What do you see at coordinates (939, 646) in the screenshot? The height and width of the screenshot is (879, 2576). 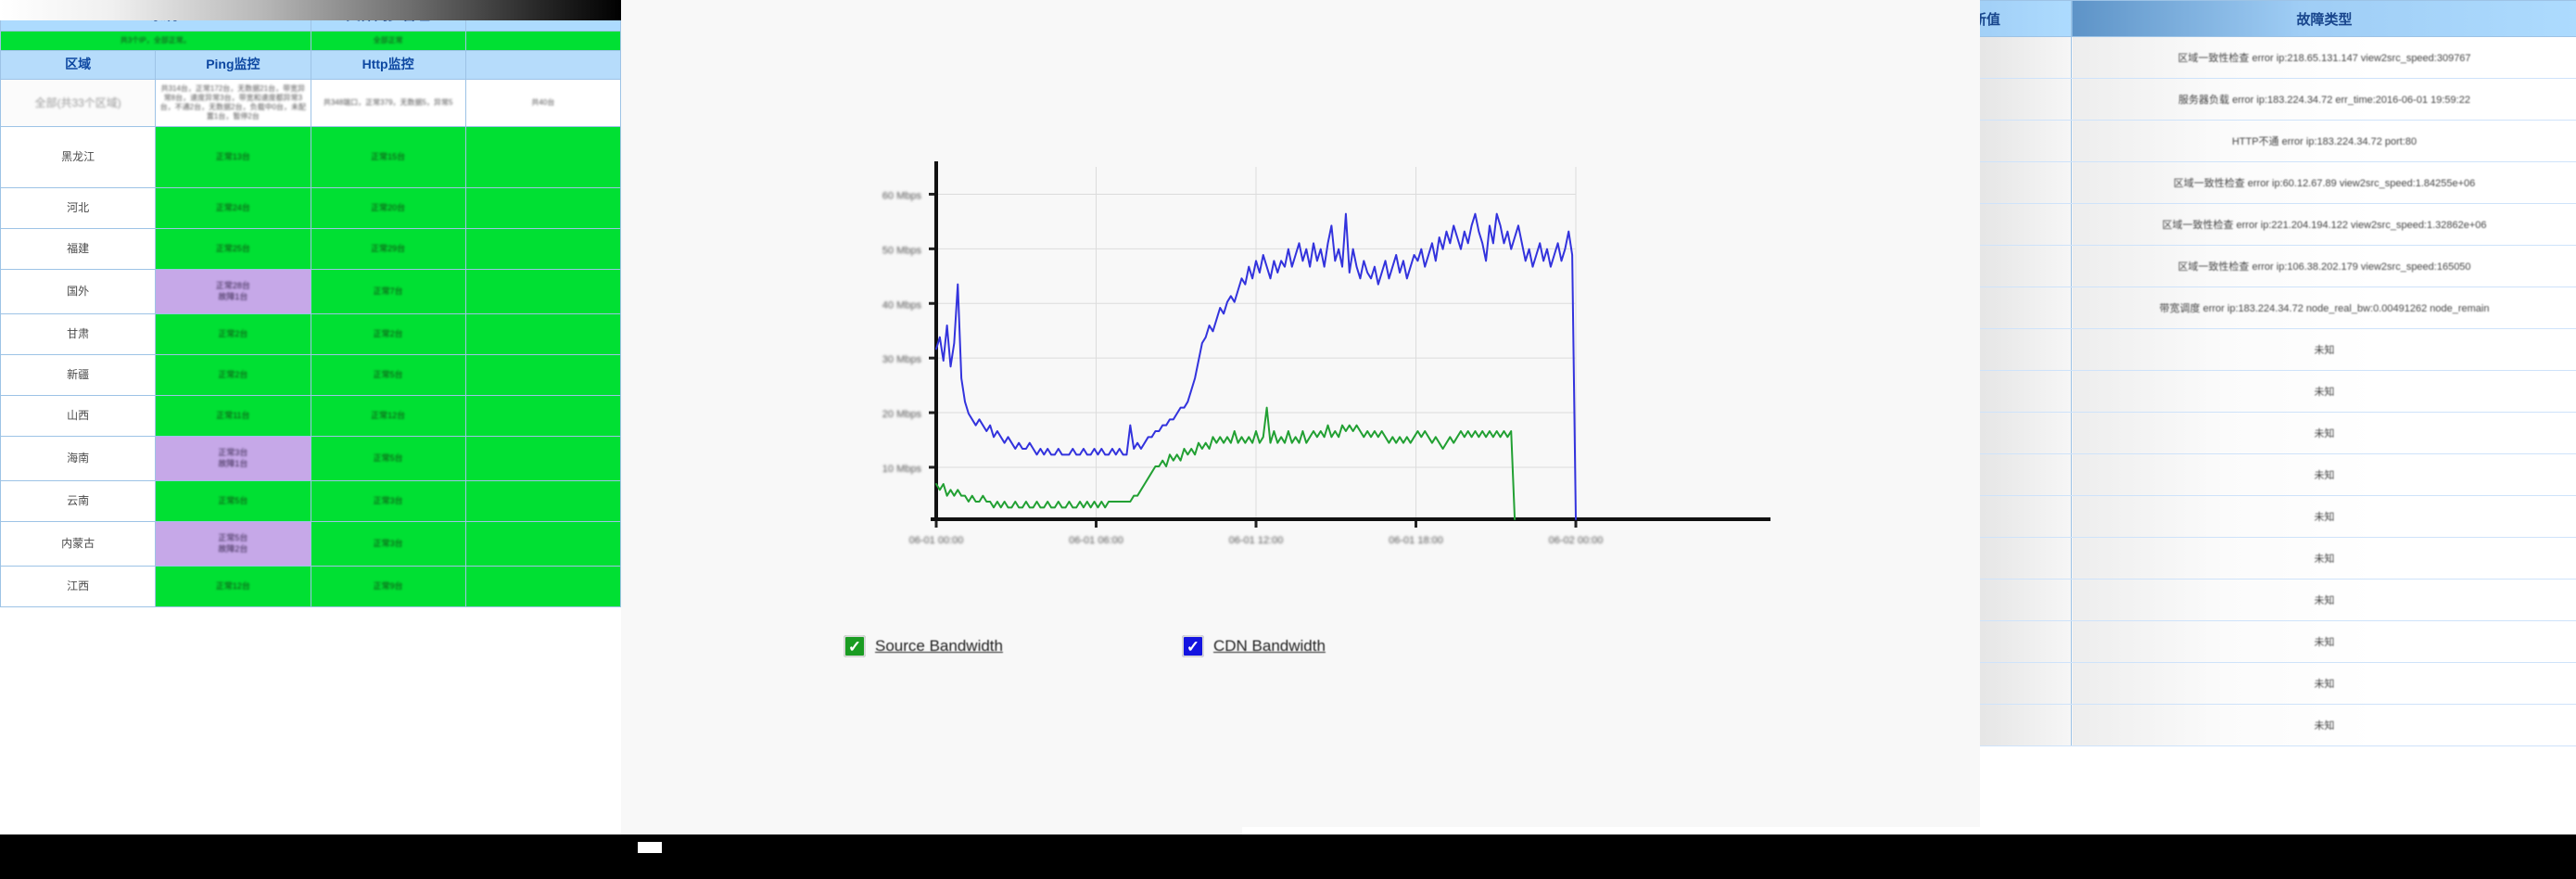 I see `legend-label-source-bandwidth: Source Bandwidth` at bounding box center [939, 646].